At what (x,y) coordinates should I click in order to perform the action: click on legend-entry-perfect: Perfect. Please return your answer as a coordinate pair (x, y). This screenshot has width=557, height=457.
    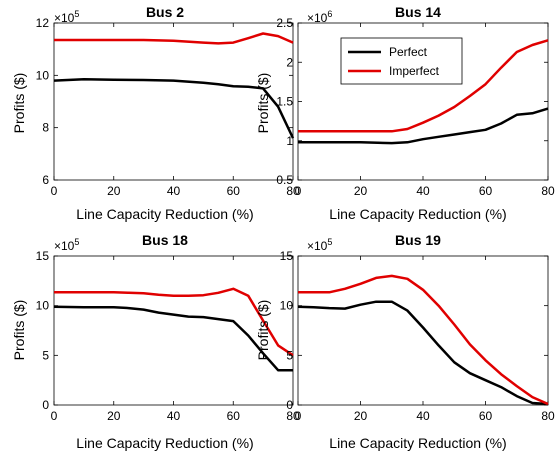
    Looking at the image, I should click on (408, 52).